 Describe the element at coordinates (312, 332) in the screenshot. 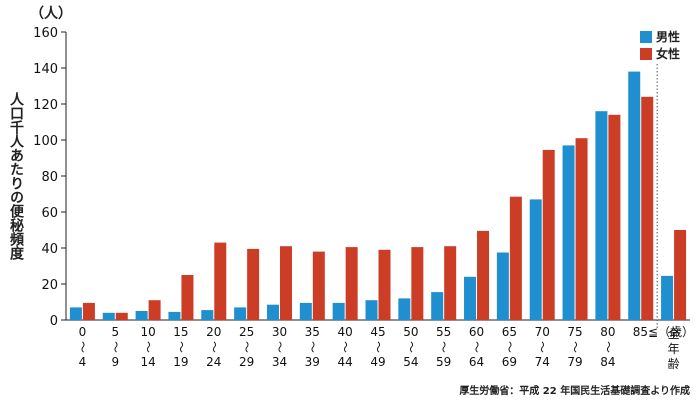

I see `x-tick-label-start: 35` at that location.